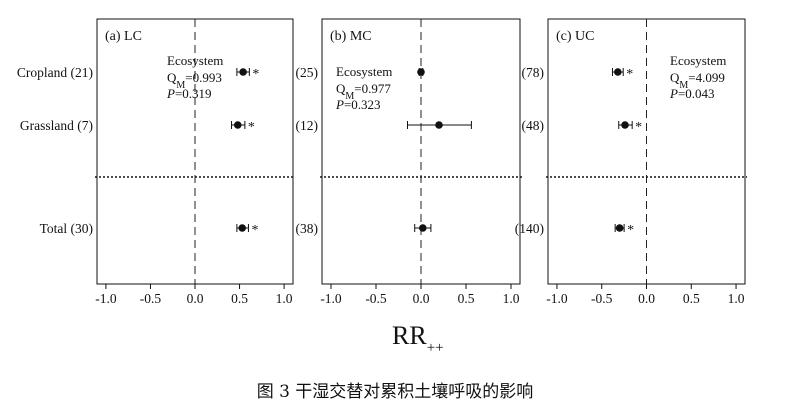  I want to click on row-label: Cropland (21), so click(55, 72).